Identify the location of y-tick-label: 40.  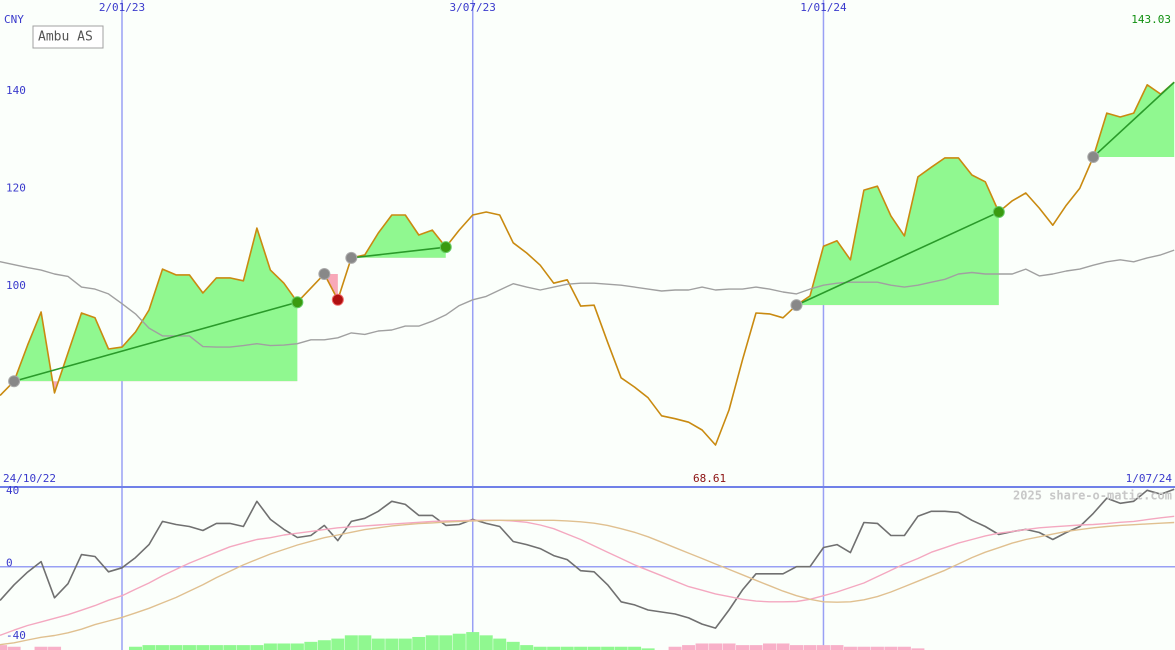
(12, 490).